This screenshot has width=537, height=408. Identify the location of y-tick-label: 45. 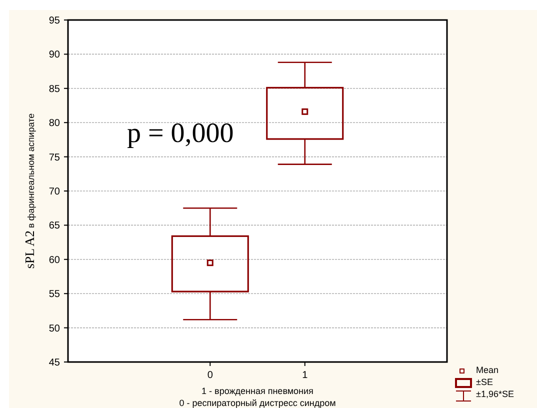
(54, 363).